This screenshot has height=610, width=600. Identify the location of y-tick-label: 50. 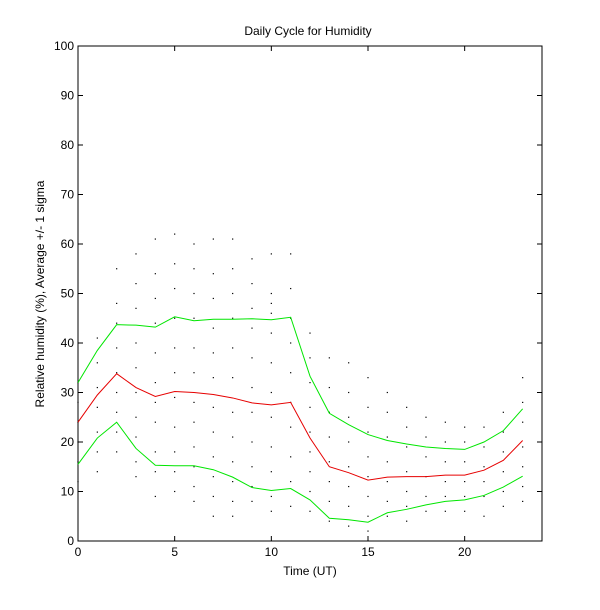
(68, 294).